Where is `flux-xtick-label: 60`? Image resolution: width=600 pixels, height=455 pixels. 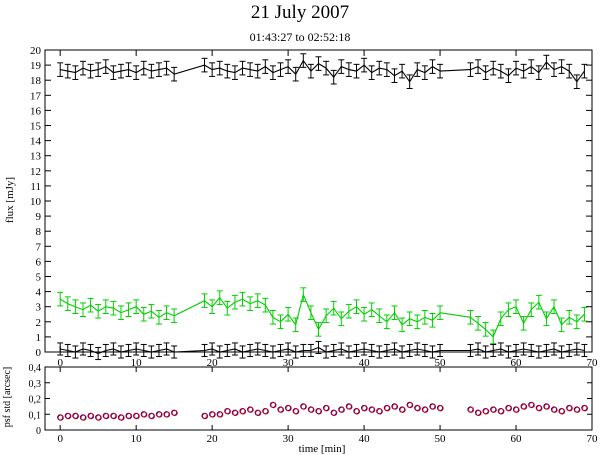 flux-xtick-label: 60 is located at coordinates (517, 363).